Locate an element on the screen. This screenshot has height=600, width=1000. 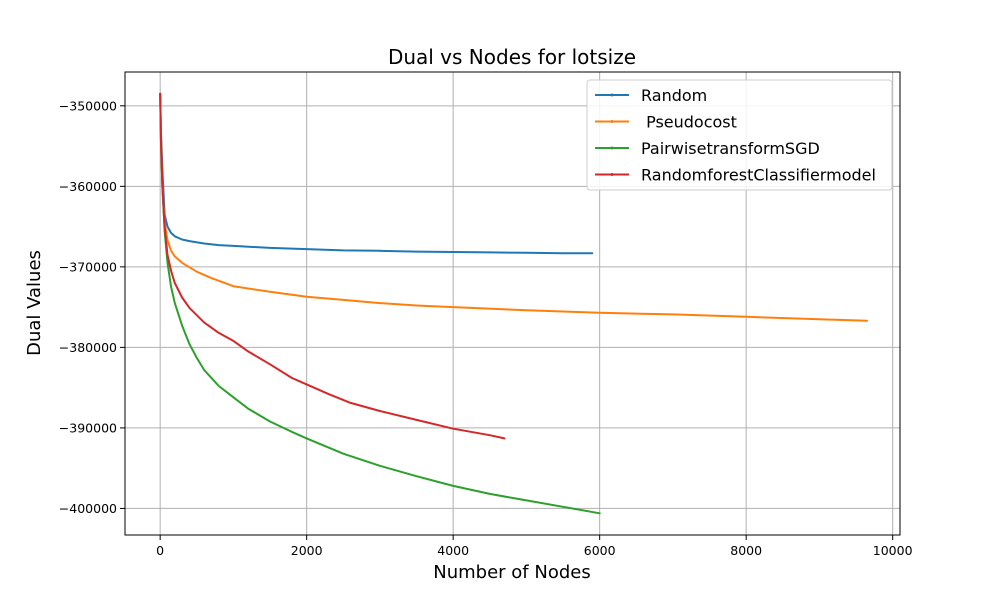
y-axis-label: Dual Values is located at coordinates (34, 303).